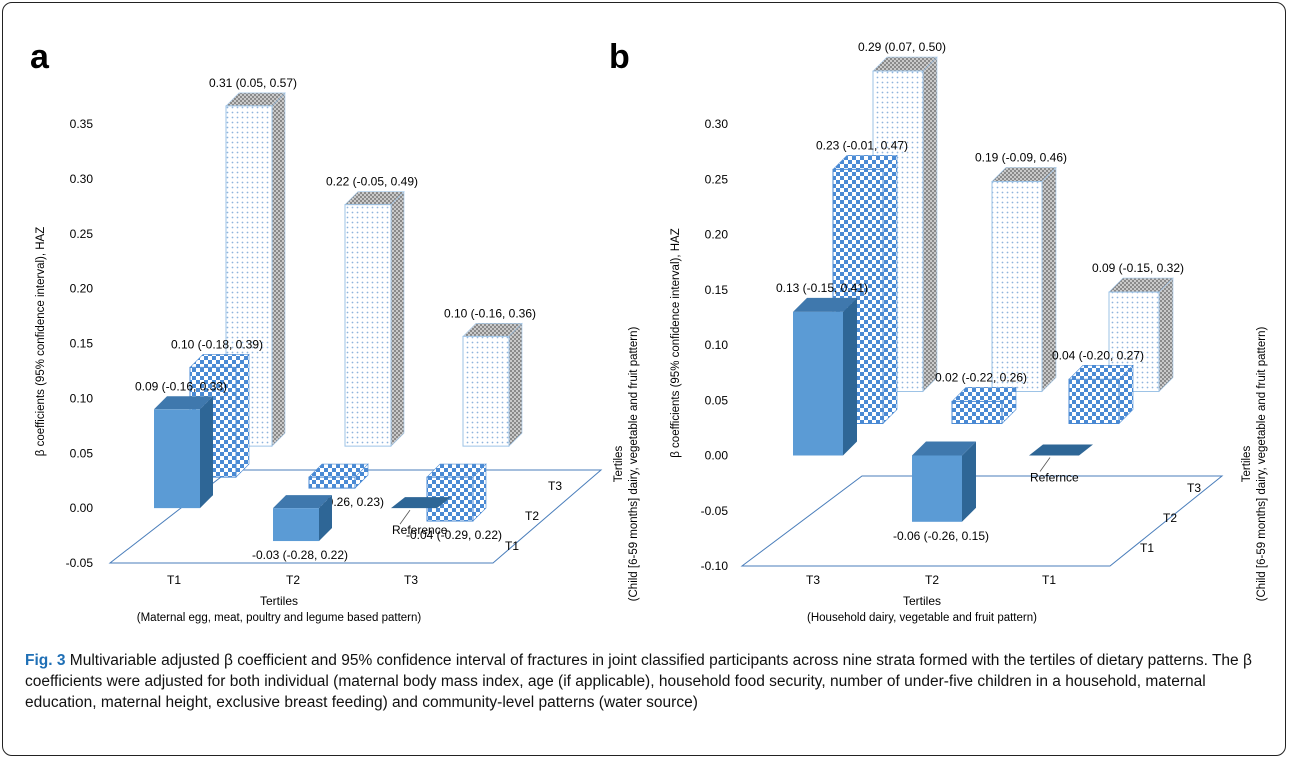 This screenshot has width=1290, height=761. Describe the element at coordinates (217, 344) in the screenshot. I see `bar-data-label: 0.10 (-0.18, 0.39)` at that location.